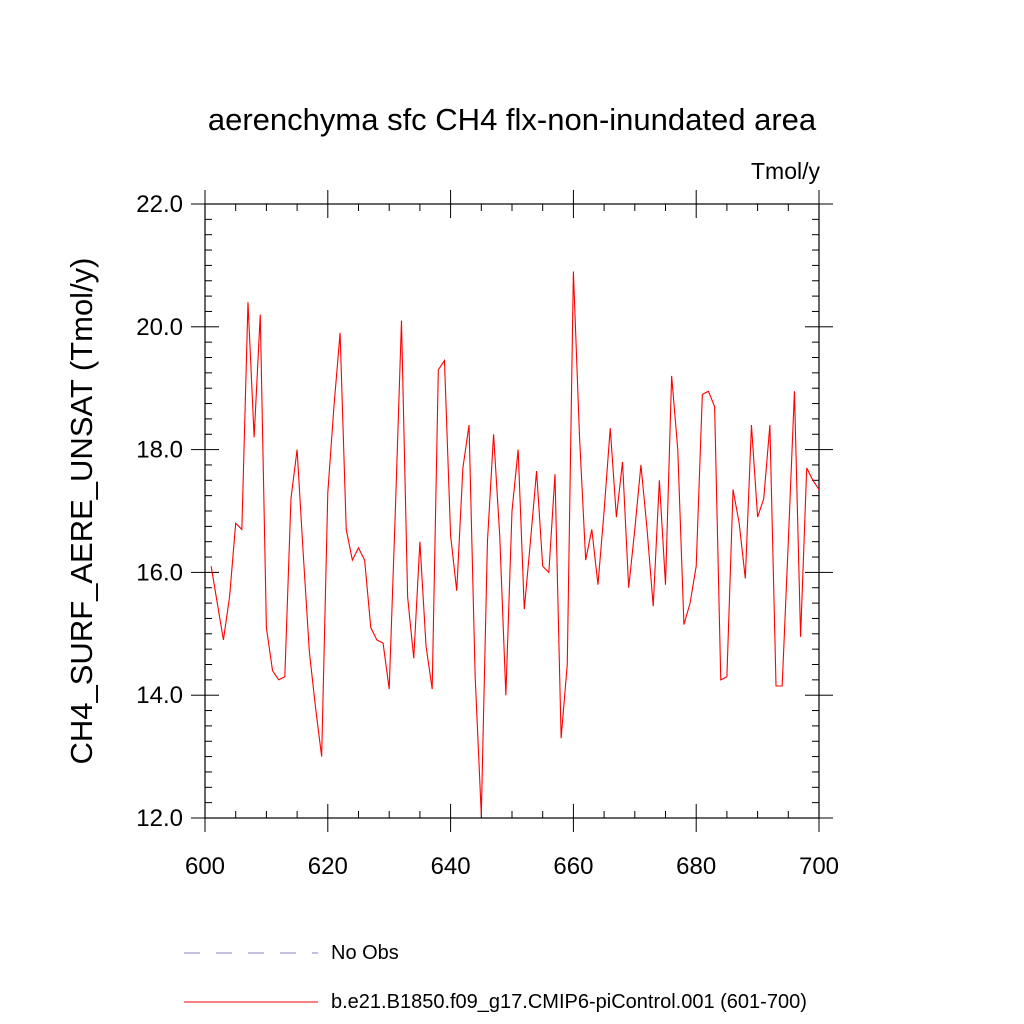  What do you see at coordinates (451, 866) in the screenshot?
I see `x-tick-label: 640` at bounding box center [451, 866].